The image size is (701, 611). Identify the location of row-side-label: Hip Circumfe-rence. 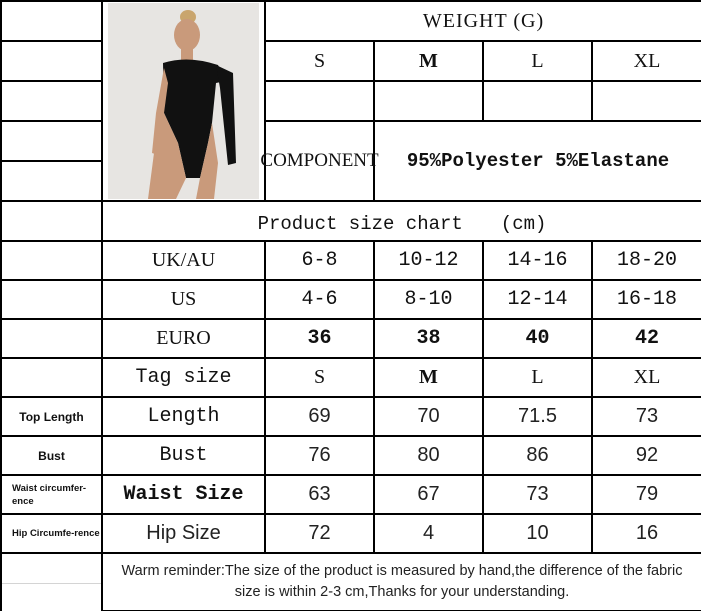
(52, 534).